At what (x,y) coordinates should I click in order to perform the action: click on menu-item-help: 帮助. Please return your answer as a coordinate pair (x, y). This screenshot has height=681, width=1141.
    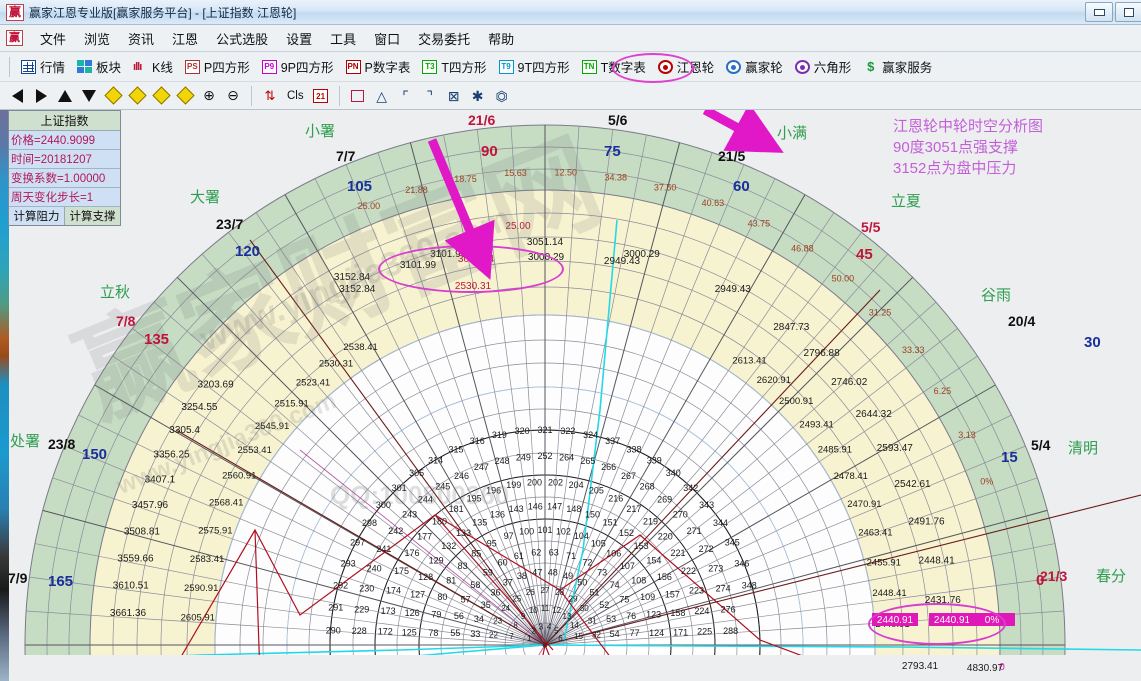
    Looking at the image, I should click on (501, 39).